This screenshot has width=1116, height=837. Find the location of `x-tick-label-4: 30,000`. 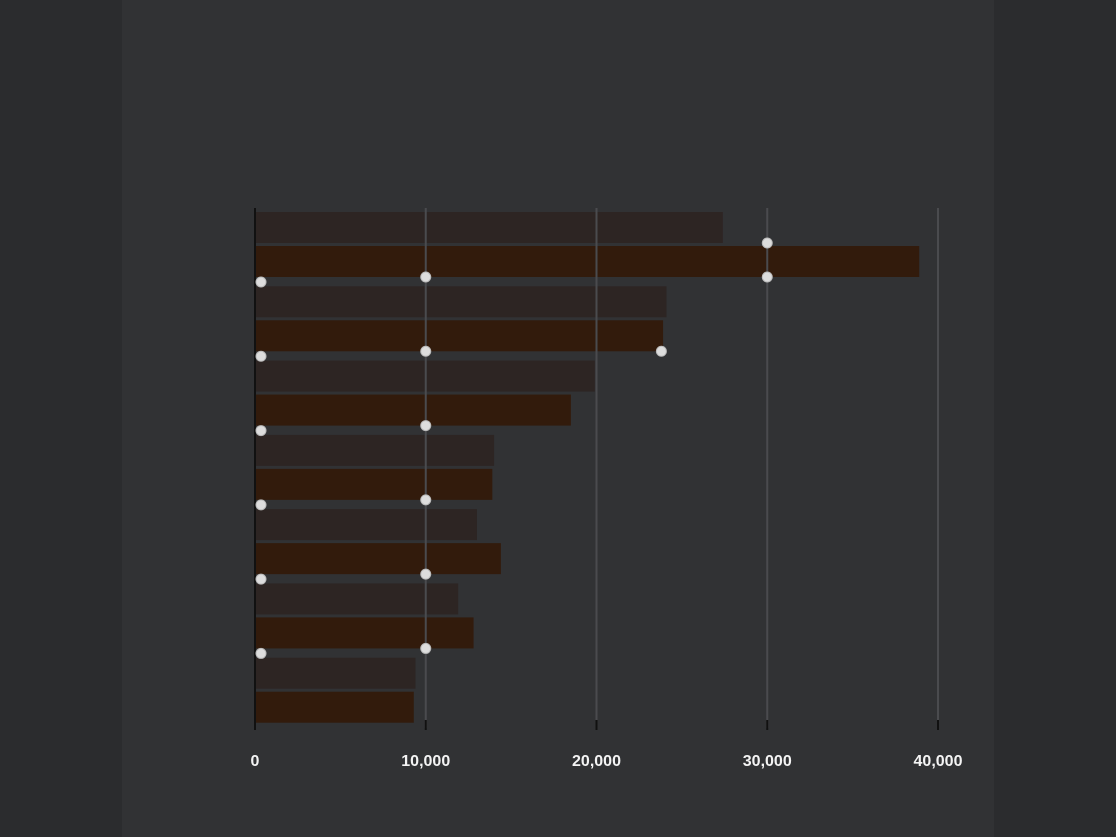

x-tick-label-4: 30,000 is located at coordinates (767, 761).